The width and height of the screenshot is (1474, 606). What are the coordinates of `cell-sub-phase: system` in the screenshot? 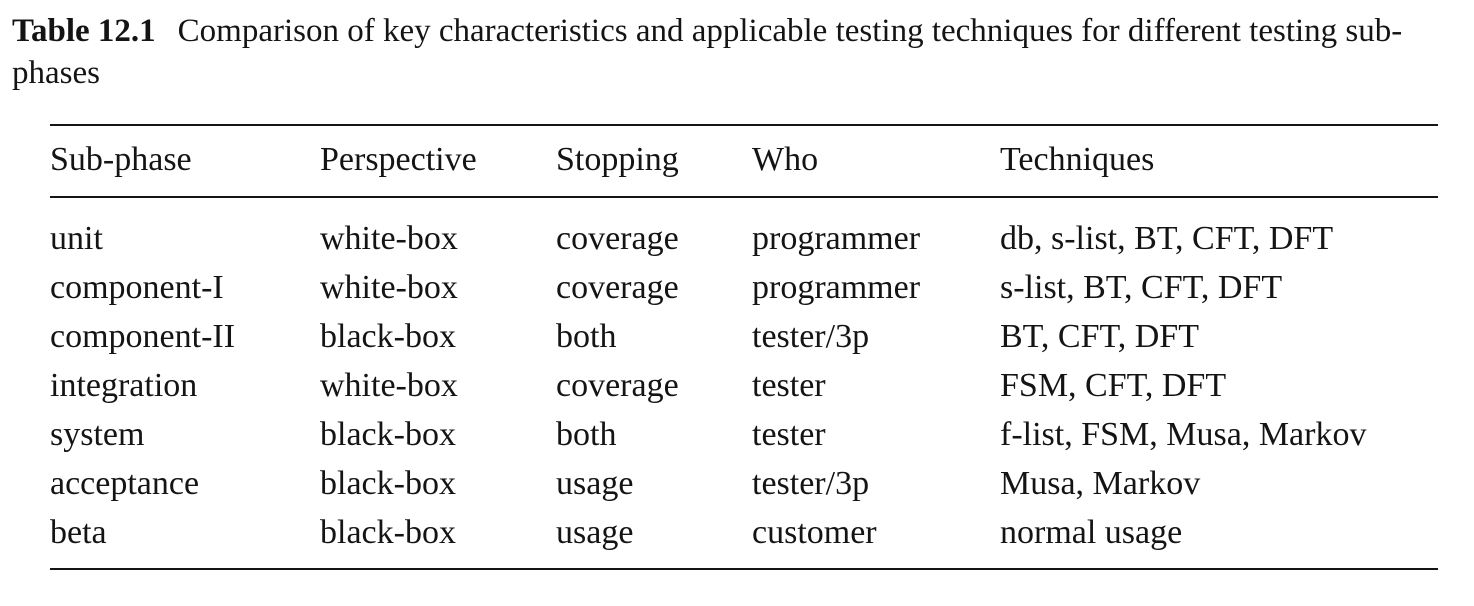 It's located at (97, 434).